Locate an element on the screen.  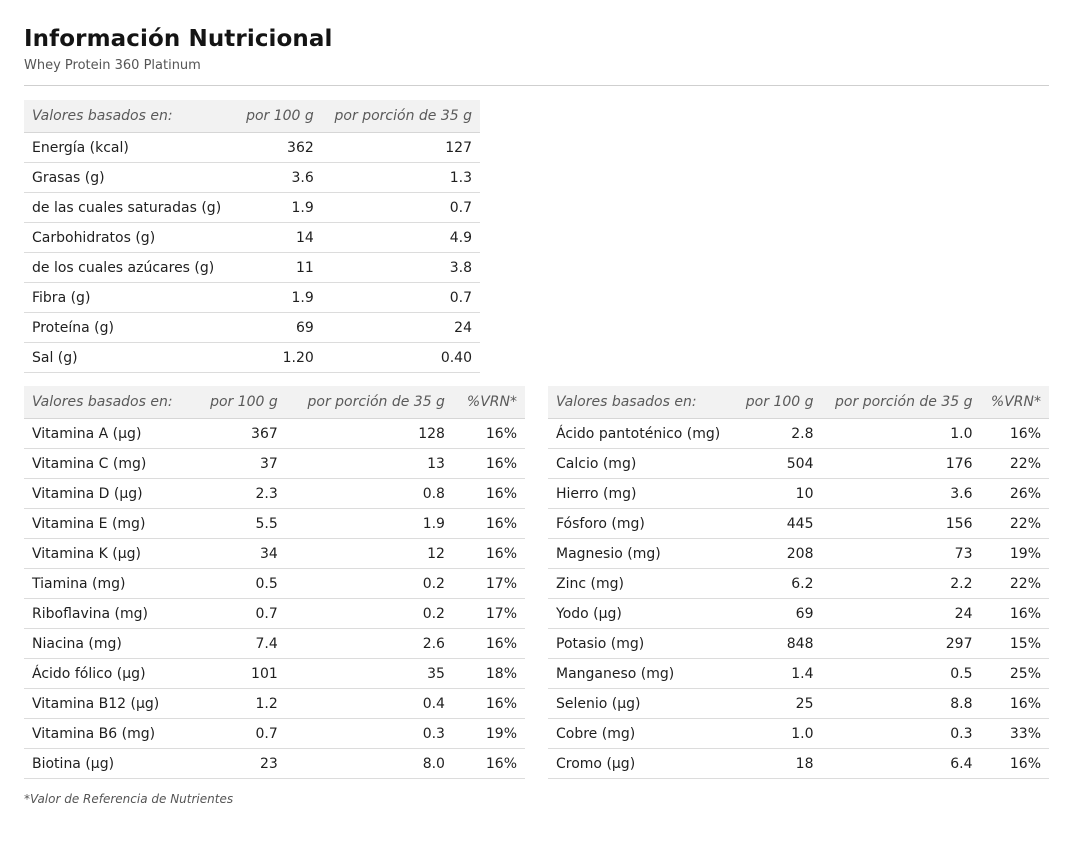
nutrient-value: 0.4 is located at coordinates (369, 703).